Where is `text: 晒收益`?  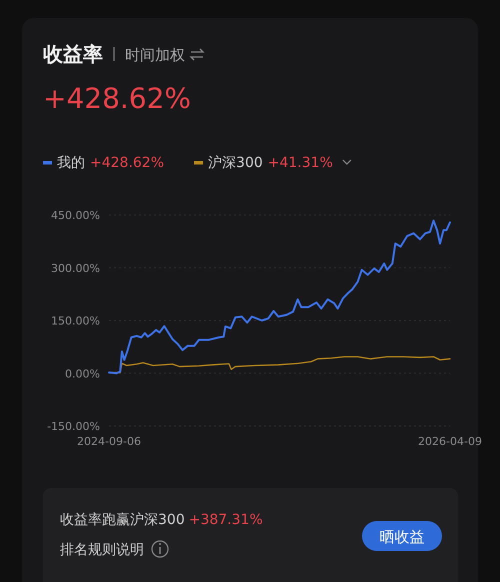 text: 晒收益 is located at coordinates (402, 537).